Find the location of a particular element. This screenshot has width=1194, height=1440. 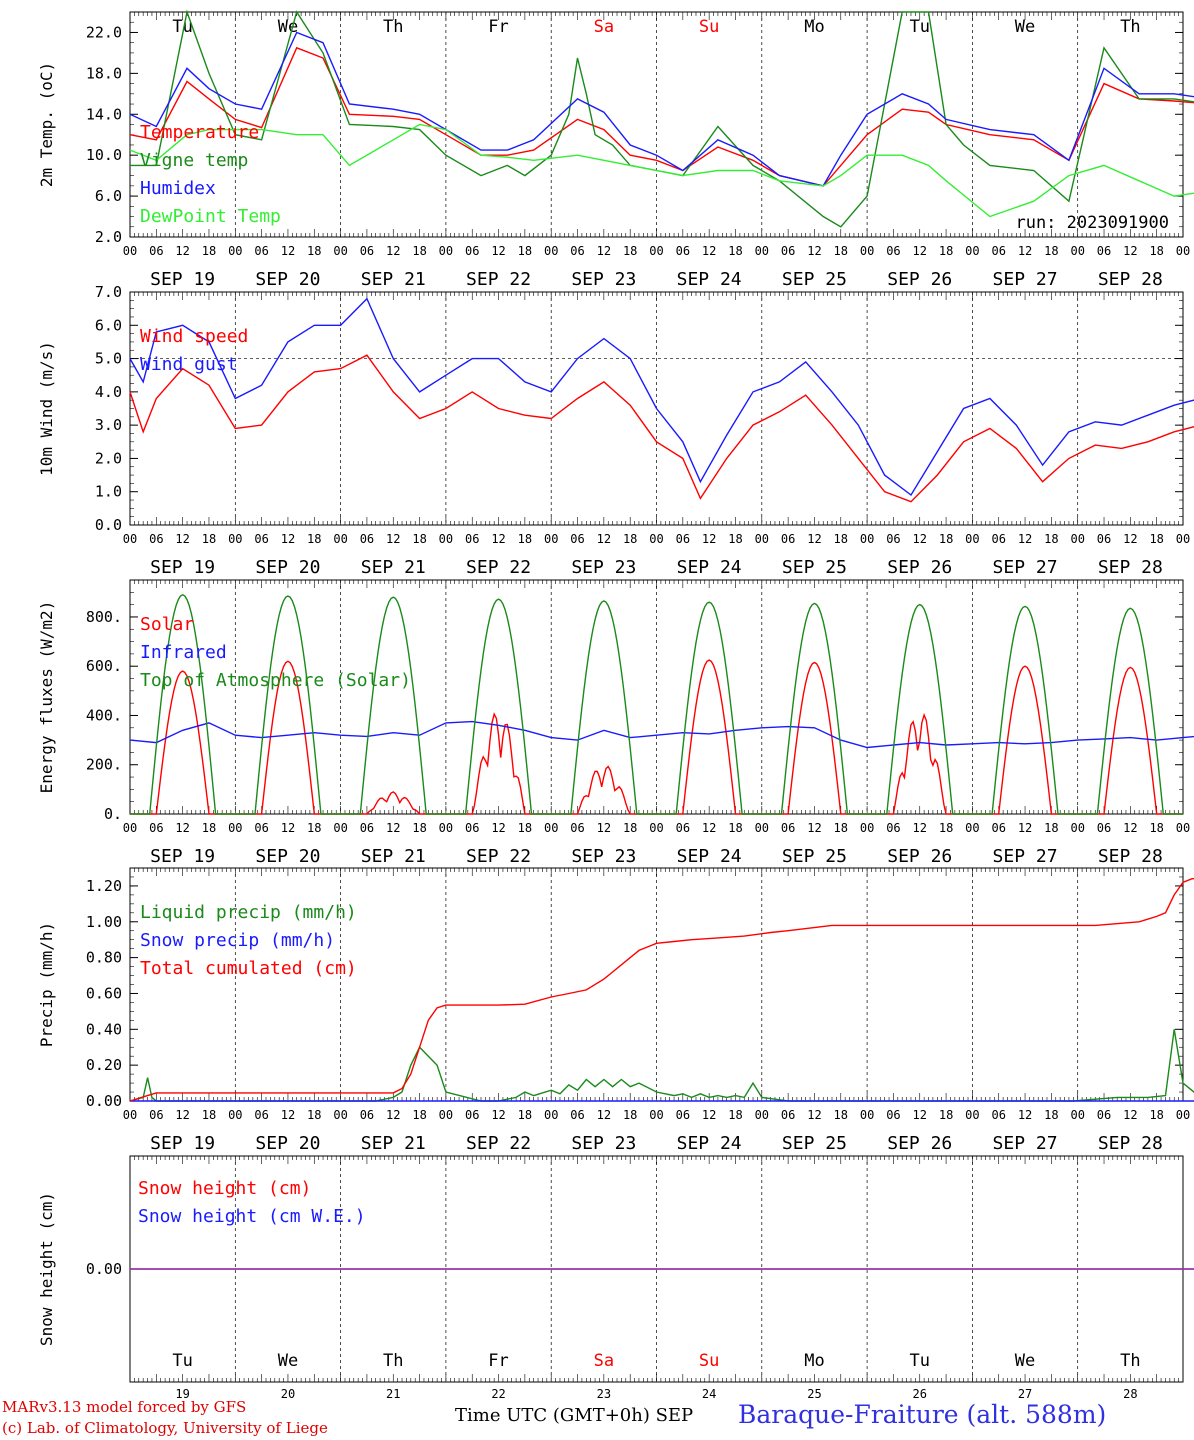

y-tick-label: 10.0 is located at coordinates (104, 155).